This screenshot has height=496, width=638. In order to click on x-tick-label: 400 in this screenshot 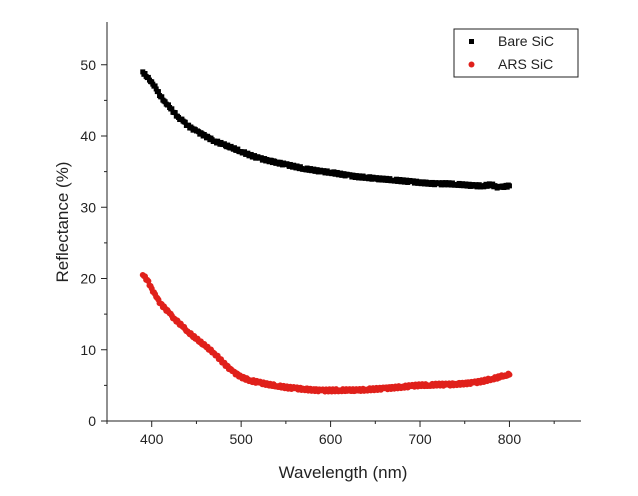, I will do `click(152, 439)`.